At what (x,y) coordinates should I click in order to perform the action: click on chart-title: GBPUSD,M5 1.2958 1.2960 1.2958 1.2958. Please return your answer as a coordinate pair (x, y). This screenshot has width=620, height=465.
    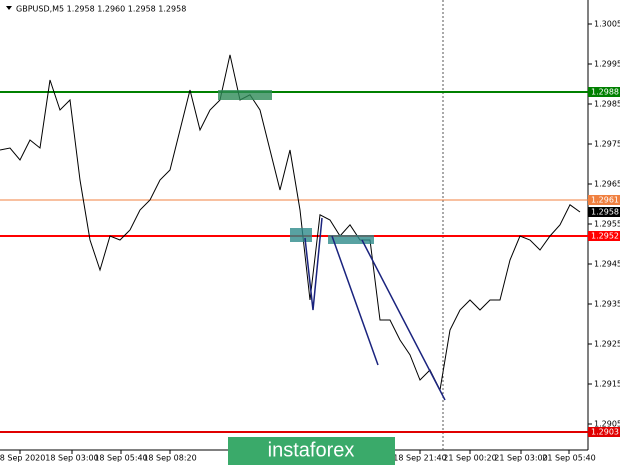
    Looking at the image, I should click on (101, 9).